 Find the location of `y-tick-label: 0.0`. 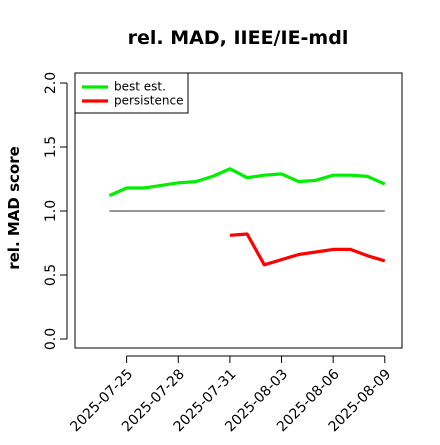

y-tick-label: 0.0 is located at coordinates (51, 339).